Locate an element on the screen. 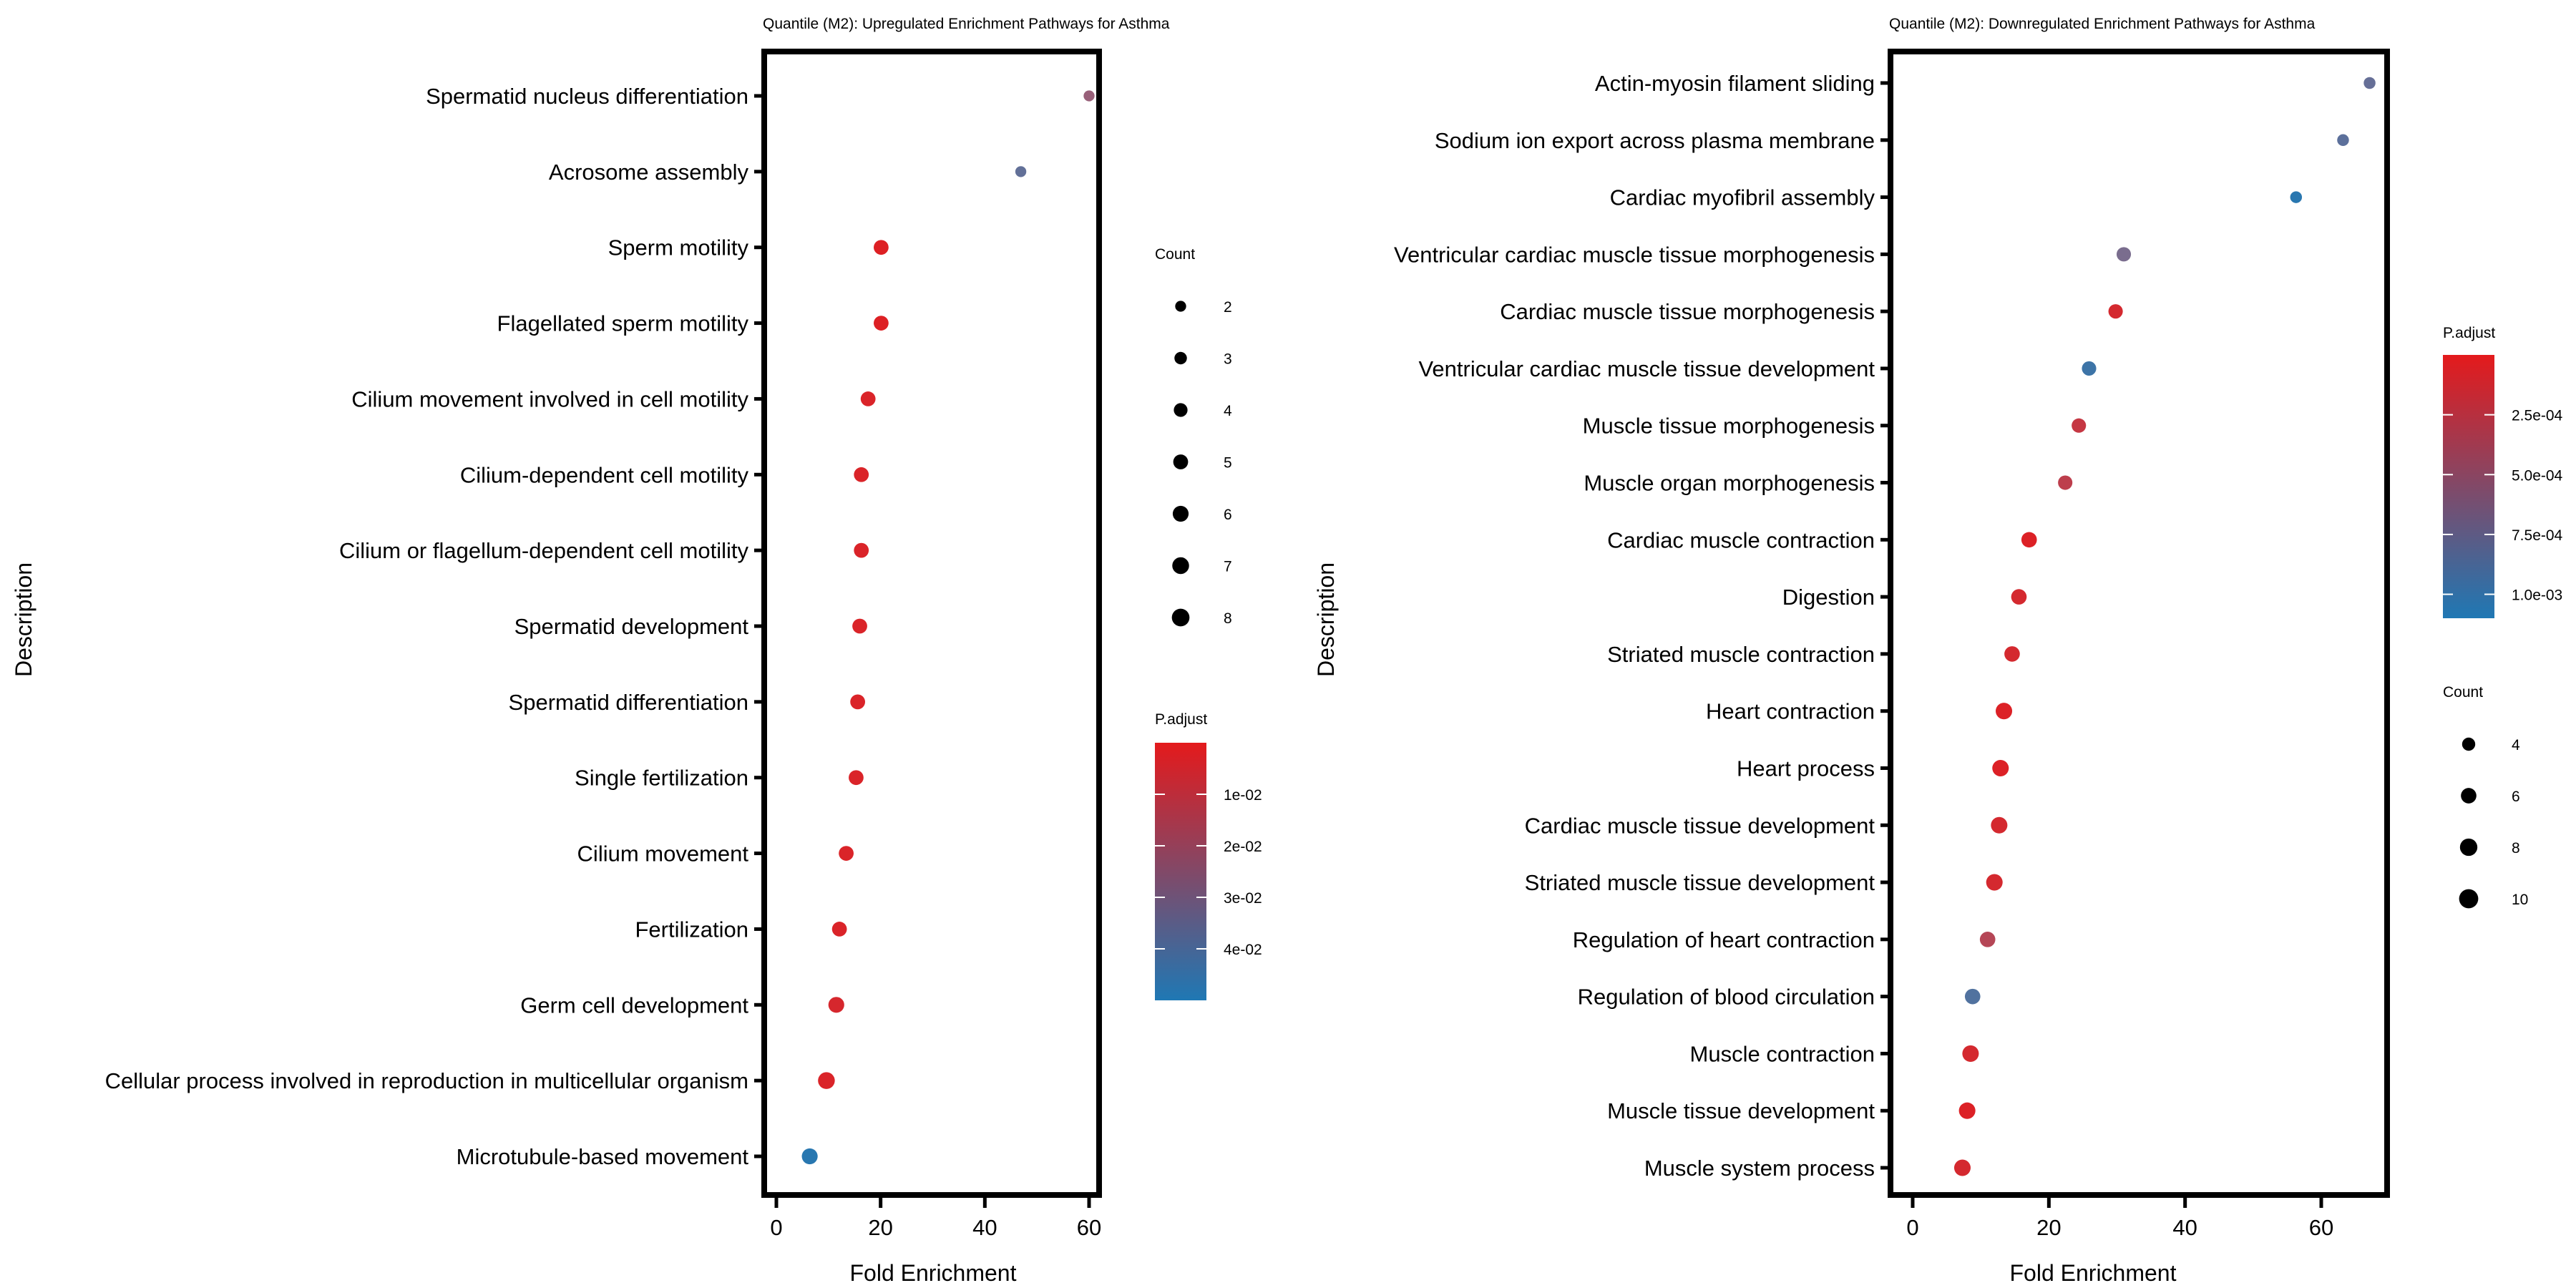 The image size is (2576, 1288). legend-padjust-label: 2e-02 is located at coordinates (1243, 847).